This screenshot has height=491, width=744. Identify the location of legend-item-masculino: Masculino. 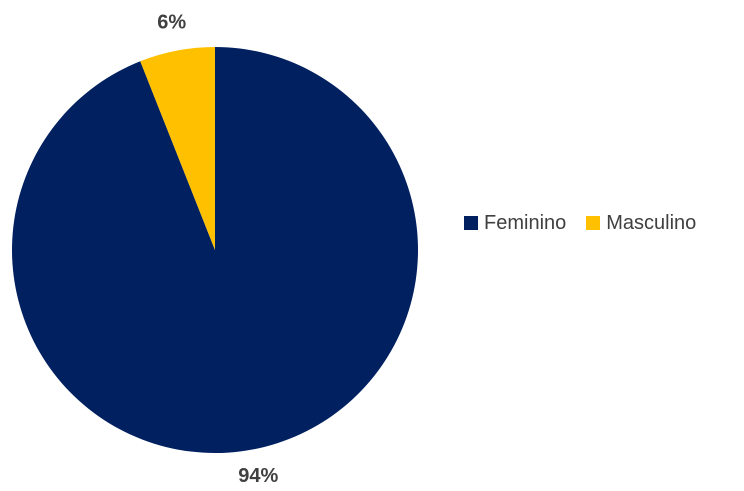
(641, 223).